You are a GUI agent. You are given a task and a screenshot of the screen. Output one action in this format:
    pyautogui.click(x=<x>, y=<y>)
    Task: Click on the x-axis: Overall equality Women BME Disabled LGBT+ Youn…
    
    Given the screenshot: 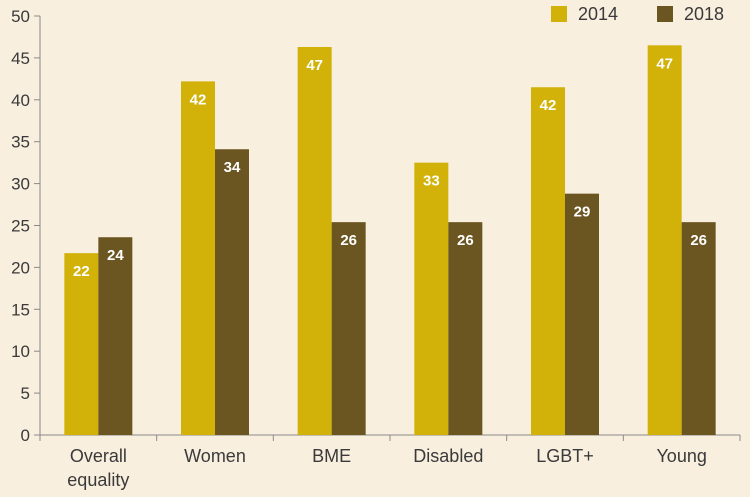 What is the action you would take?
    pyautogui.click(x=390, y=462)
    